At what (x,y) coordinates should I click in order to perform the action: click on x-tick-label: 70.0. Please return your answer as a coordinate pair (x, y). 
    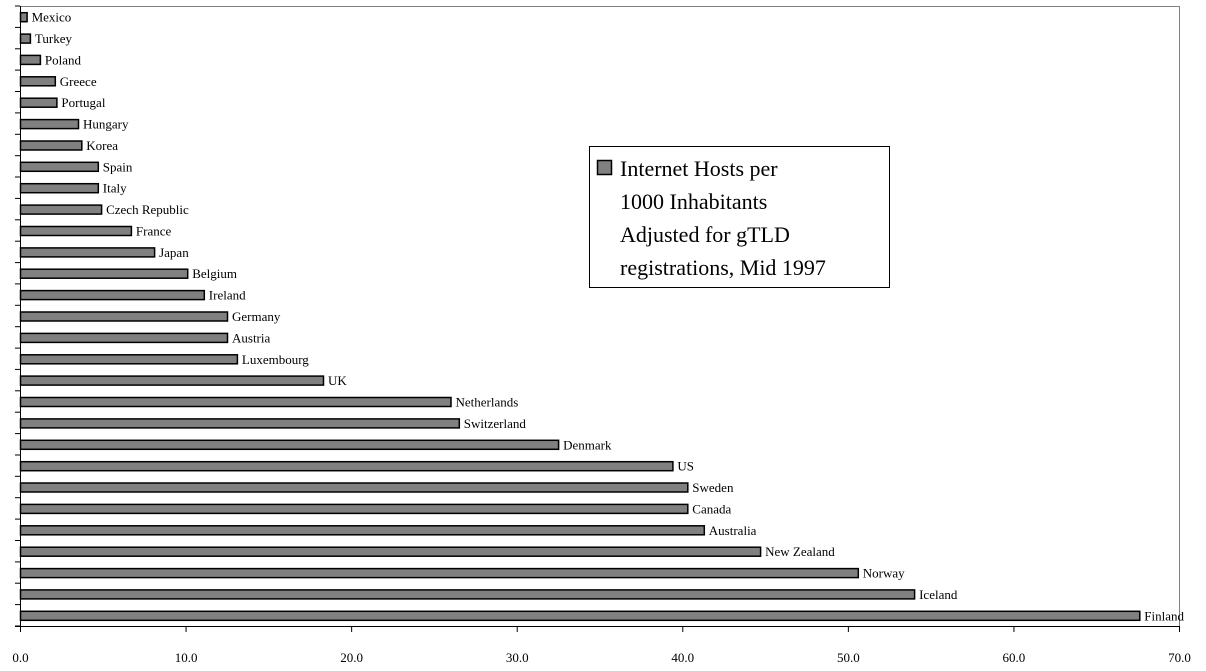
    Looking at the image, I should click on (1179, 657).